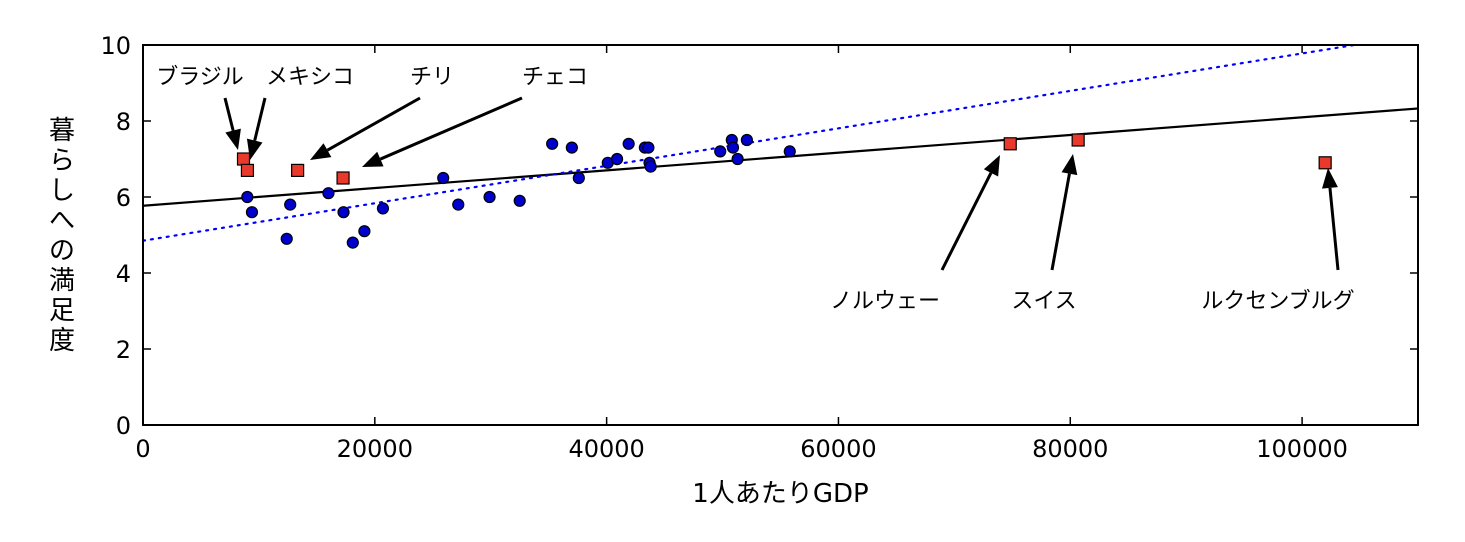  I want to click on y-axis-title: 暮らしへの満足度, so click(62, 236).